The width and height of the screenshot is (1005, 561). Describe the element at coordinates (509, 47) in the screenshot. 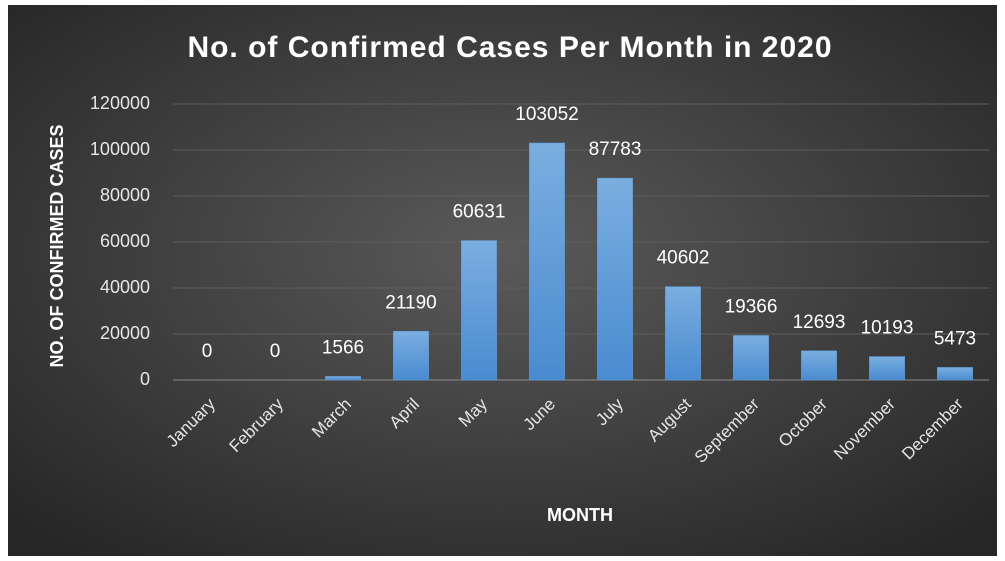

I see `chart-title: No. of Confirmed Cases Per Month in 2020` at that location.